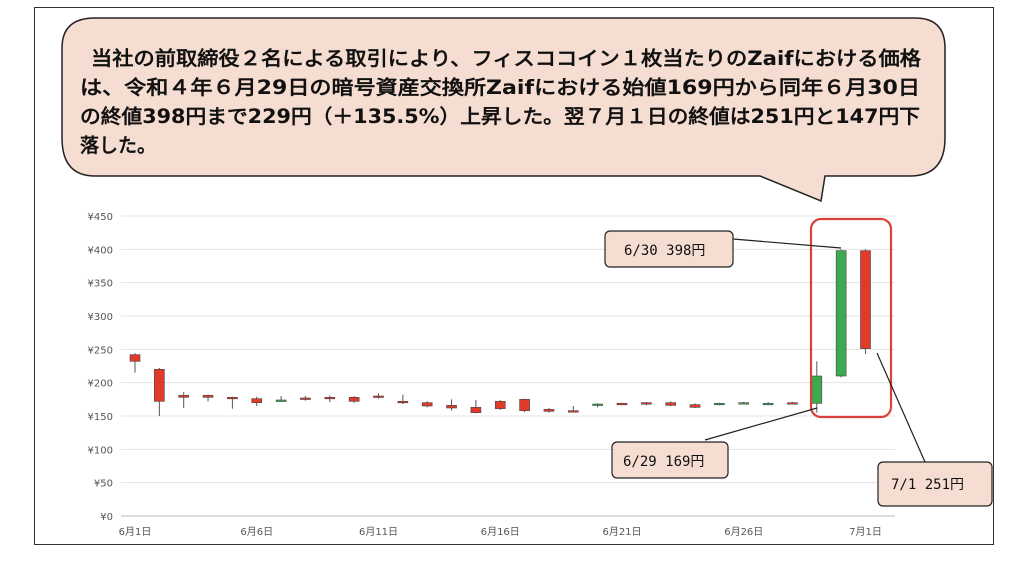  What do you see at coordinates (118, 145) in the screenshot?
I see `annotation-line-4: 落した。` at bounding box center [118, 145].